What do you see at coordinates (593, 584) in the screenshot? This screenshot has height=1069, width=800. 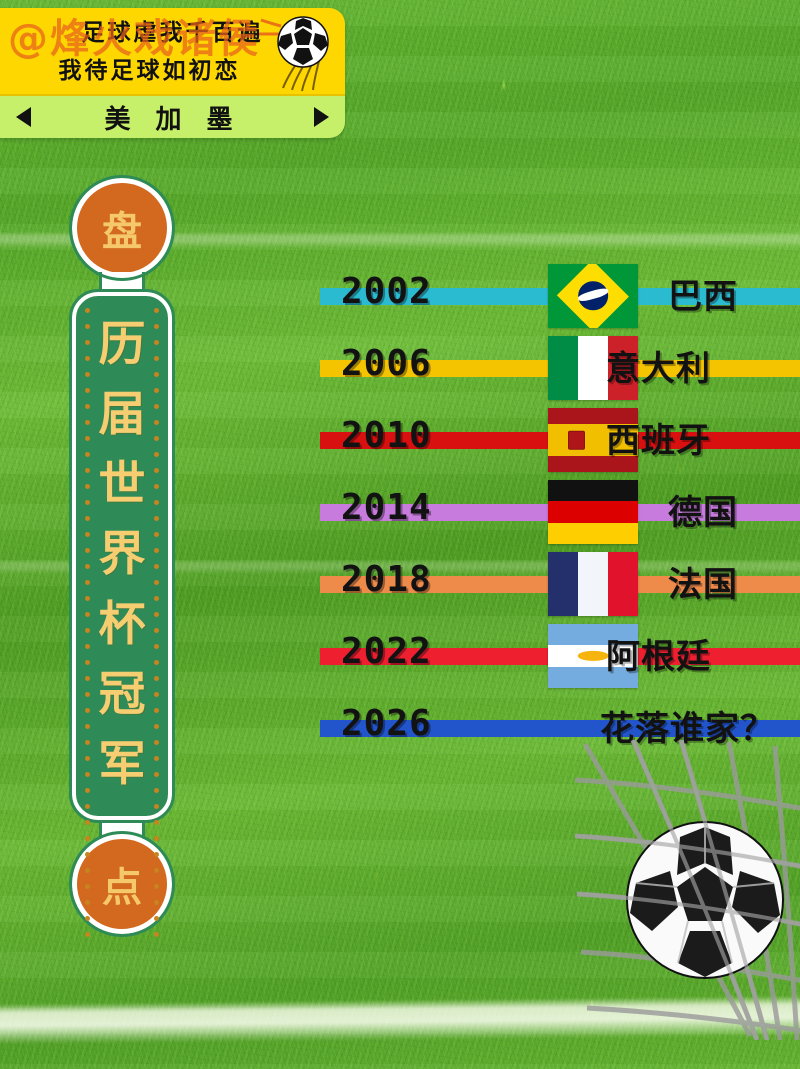 I see `france-flag` at bounding box center [593, 584].